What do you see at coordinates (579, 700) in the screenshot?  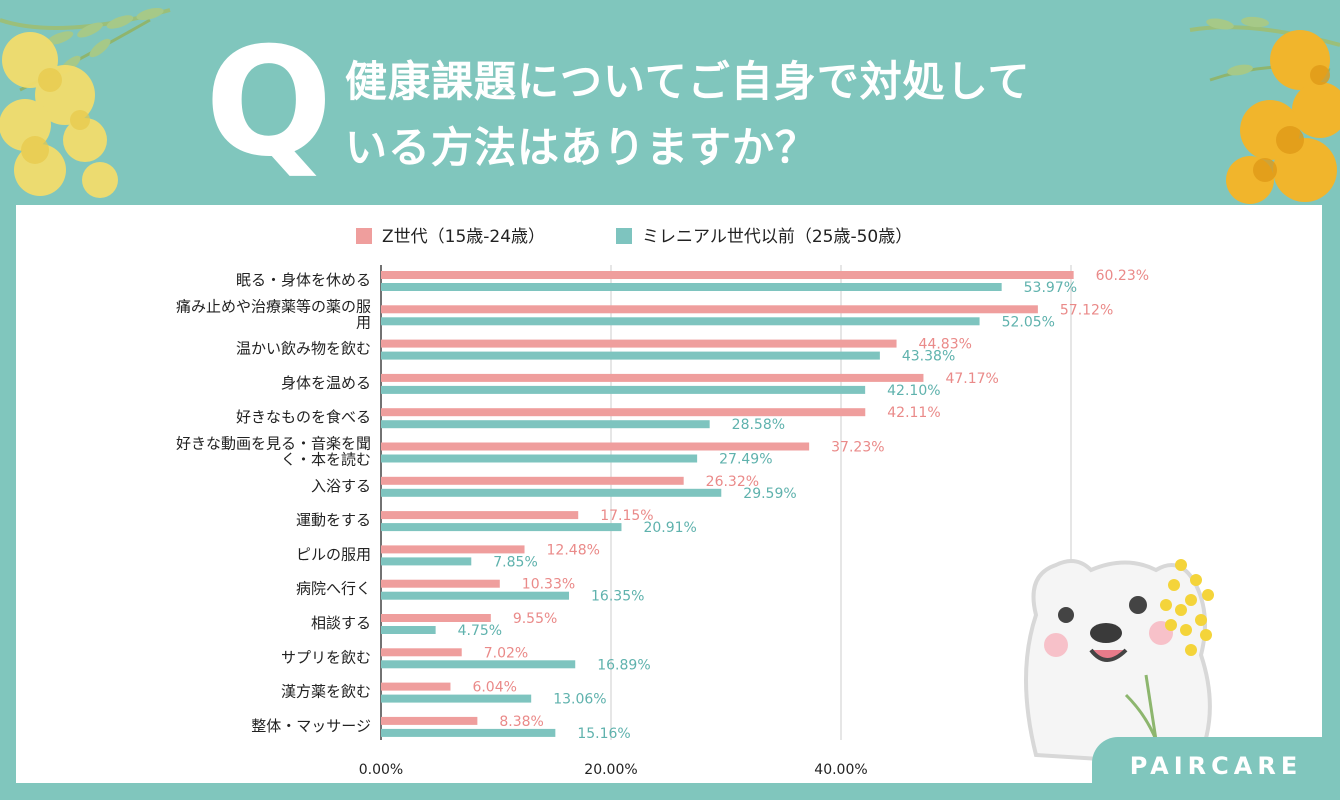 I see `value-label: 13.06%` at bounding box center [579, 700].